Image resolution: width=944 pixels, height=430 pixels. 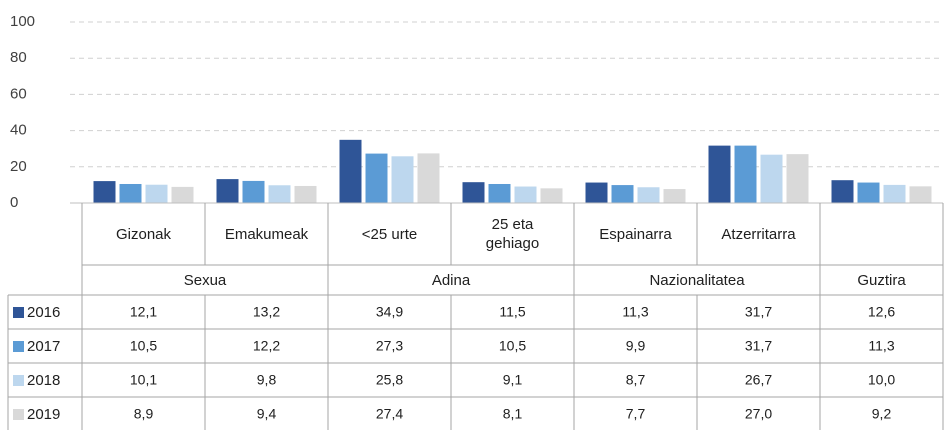 I want to click on value-label: 27,0, so click(x=758, y=414).